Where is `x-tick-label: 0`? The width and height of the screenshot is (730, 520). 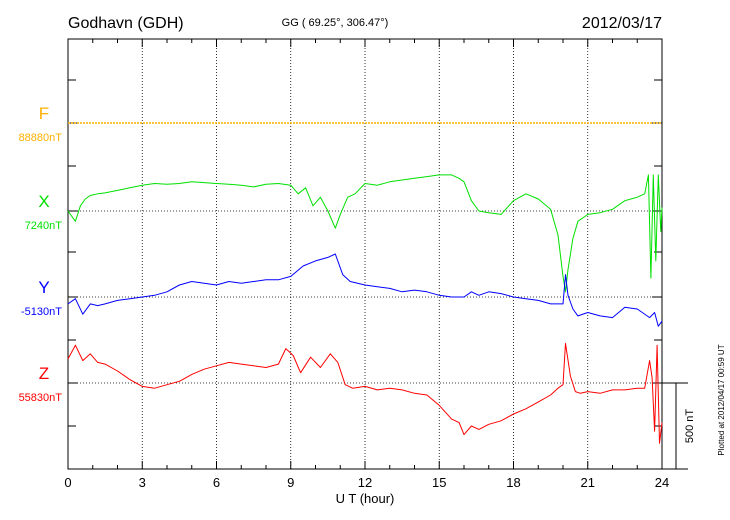
x-tick-label: 0 is located at coordinates (67, 482).